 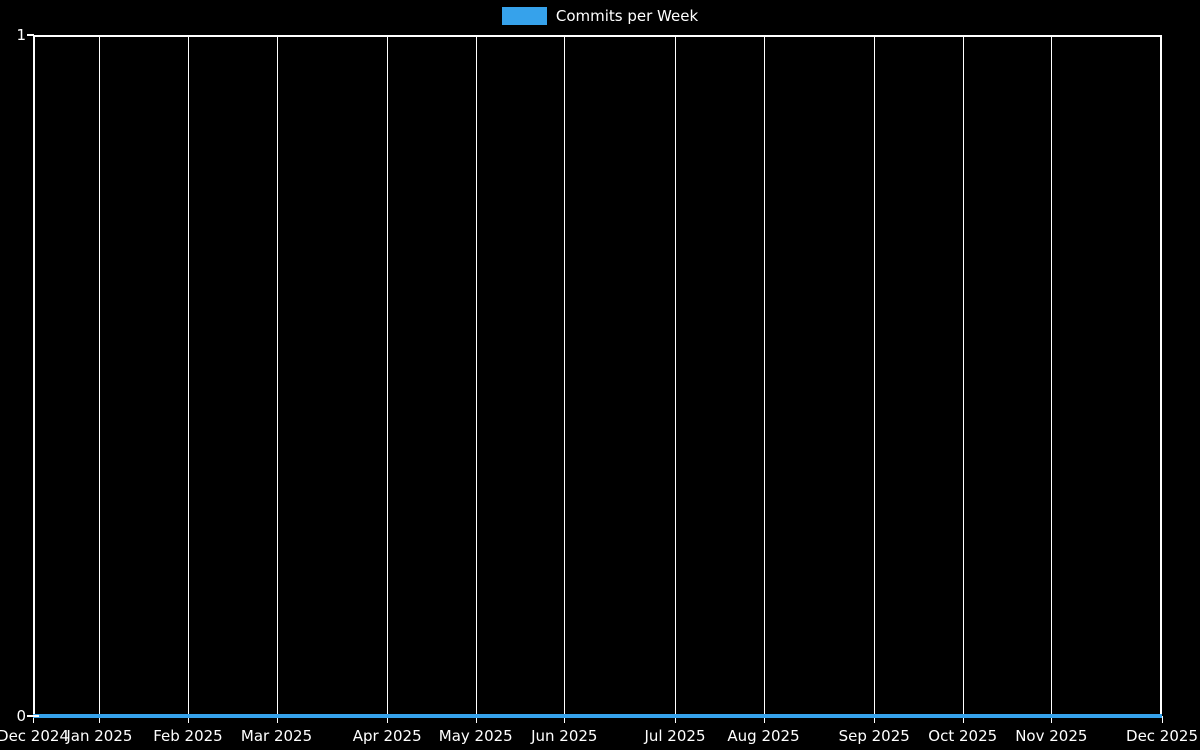 I want to click on gridline-aug-2025, so click(x=764, y=375).